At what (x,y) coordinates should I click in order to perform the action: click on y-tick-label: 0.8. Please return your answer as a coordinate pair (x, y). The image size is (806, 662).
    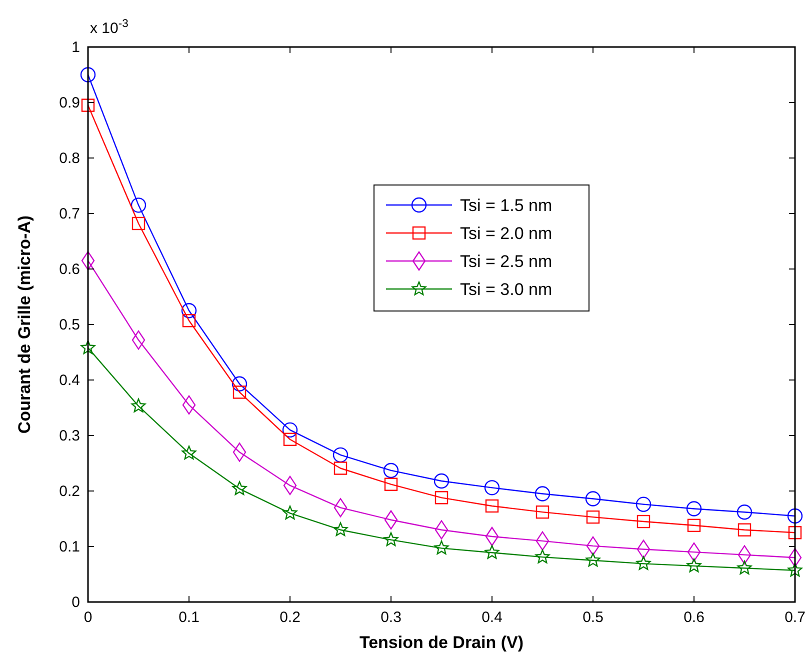
    Looking at the image, I should click on (69, 158).